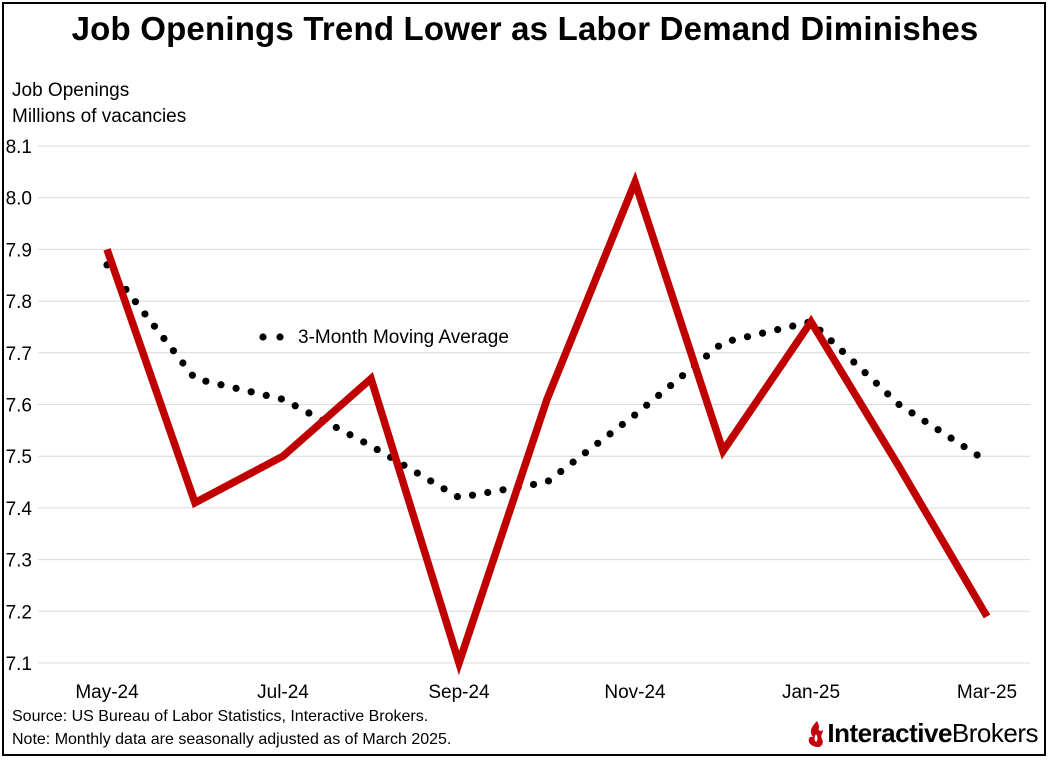  What do you see at coordinates (283, 692) in the screenshot?
I see `x-tick-label: Jul-24` at bounding box center [283, 692].